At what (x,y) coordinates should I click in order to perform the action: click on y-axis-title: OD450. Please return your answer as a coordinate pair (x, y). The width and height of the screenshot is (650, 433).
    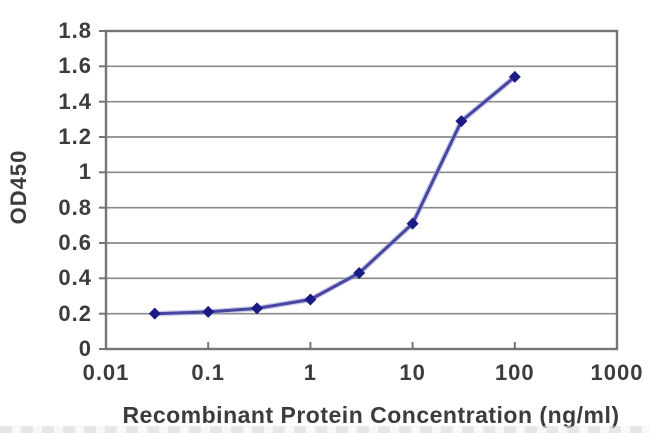
    Looking at the image, I should click on (18, 187).